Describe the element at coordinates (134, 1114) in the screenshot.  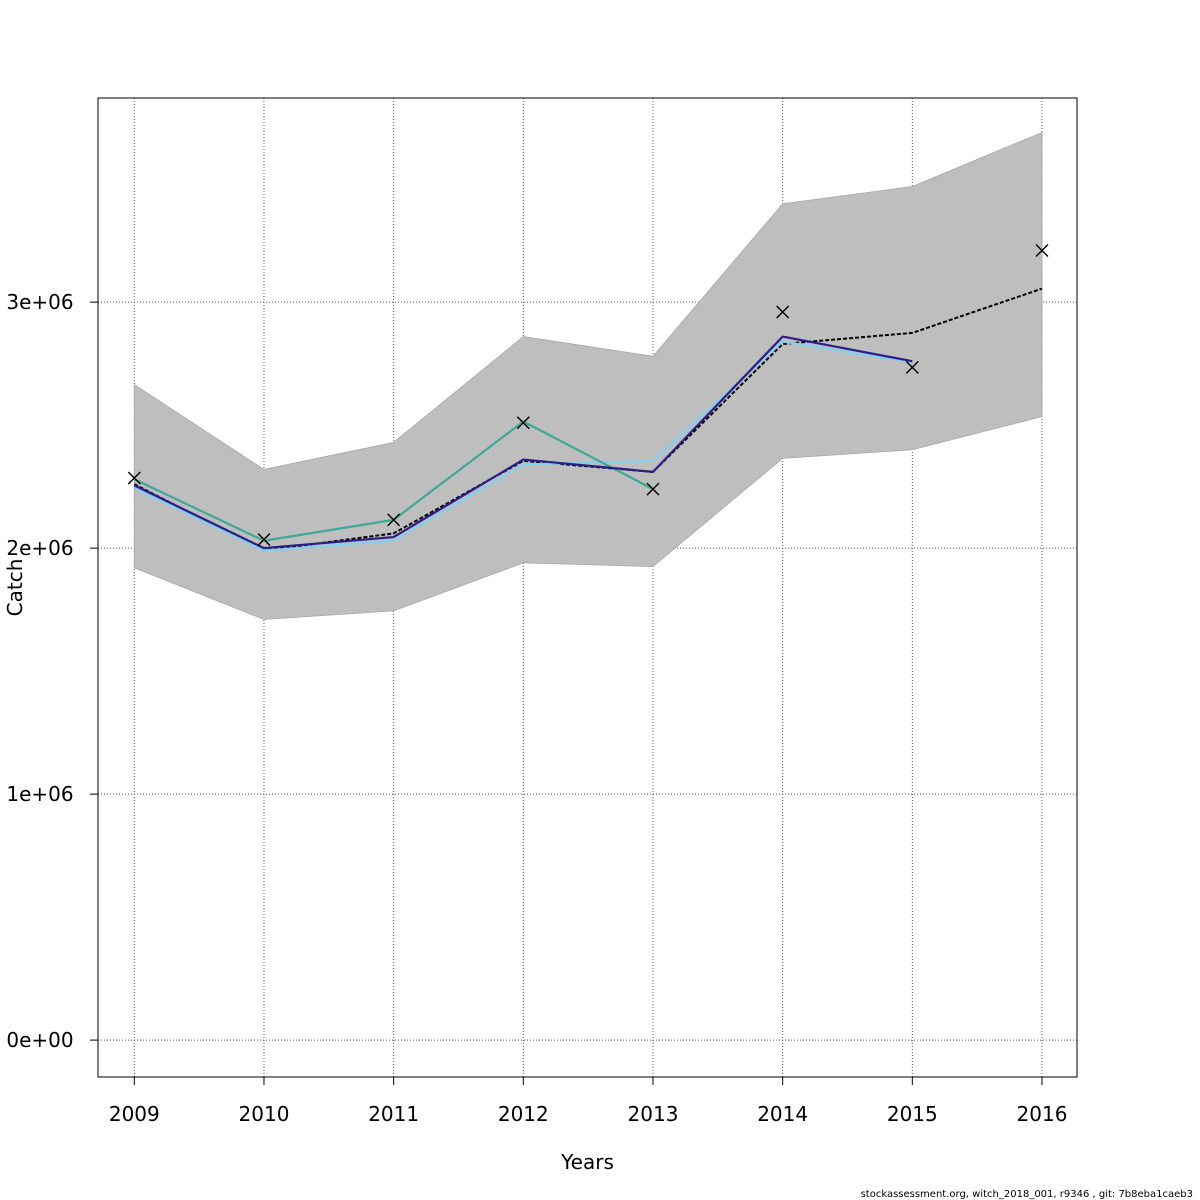
I see `x-tick-label: 2009` at that location.